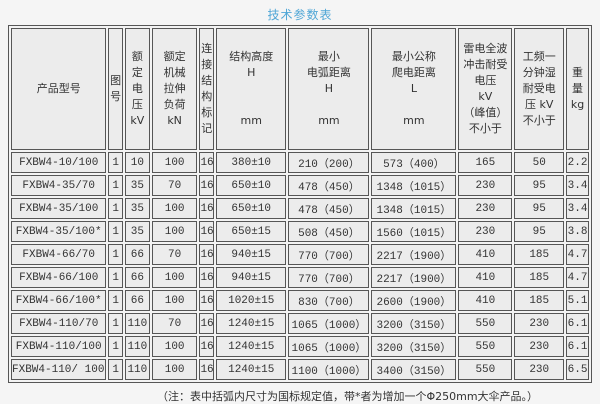  I want to click on table-cell-min-nominal-creepage-distance: 3400（3150）, so click(414, 369).